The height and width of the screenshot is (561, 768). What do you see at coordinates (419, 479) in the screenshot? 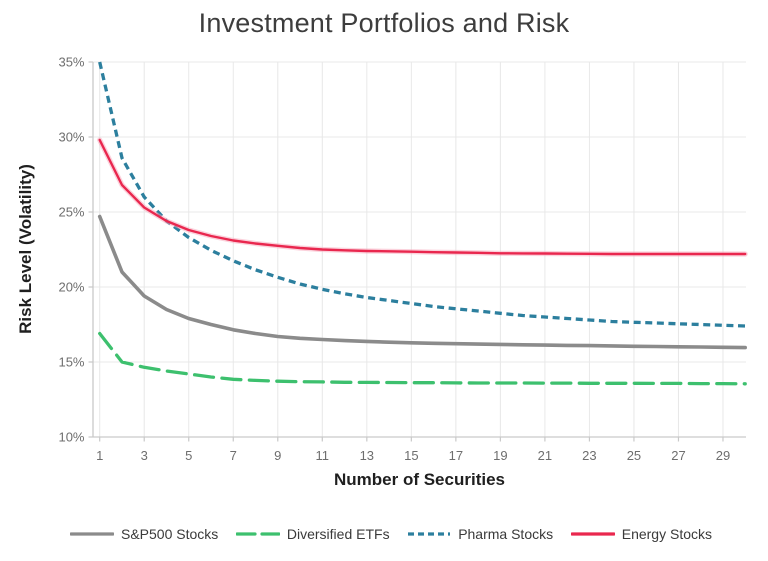
I see `x-axis-title: Number of Securities` at bounding box center [419, 479].